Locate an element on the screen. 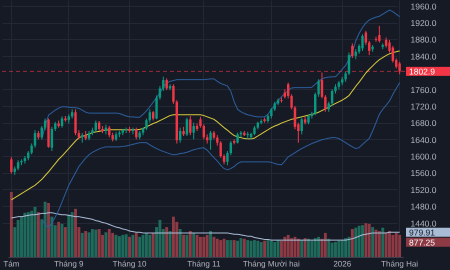 This screenshot has width=450, height=270. x-tick-label: Tháng 9 is located at coordinates (69, 264).